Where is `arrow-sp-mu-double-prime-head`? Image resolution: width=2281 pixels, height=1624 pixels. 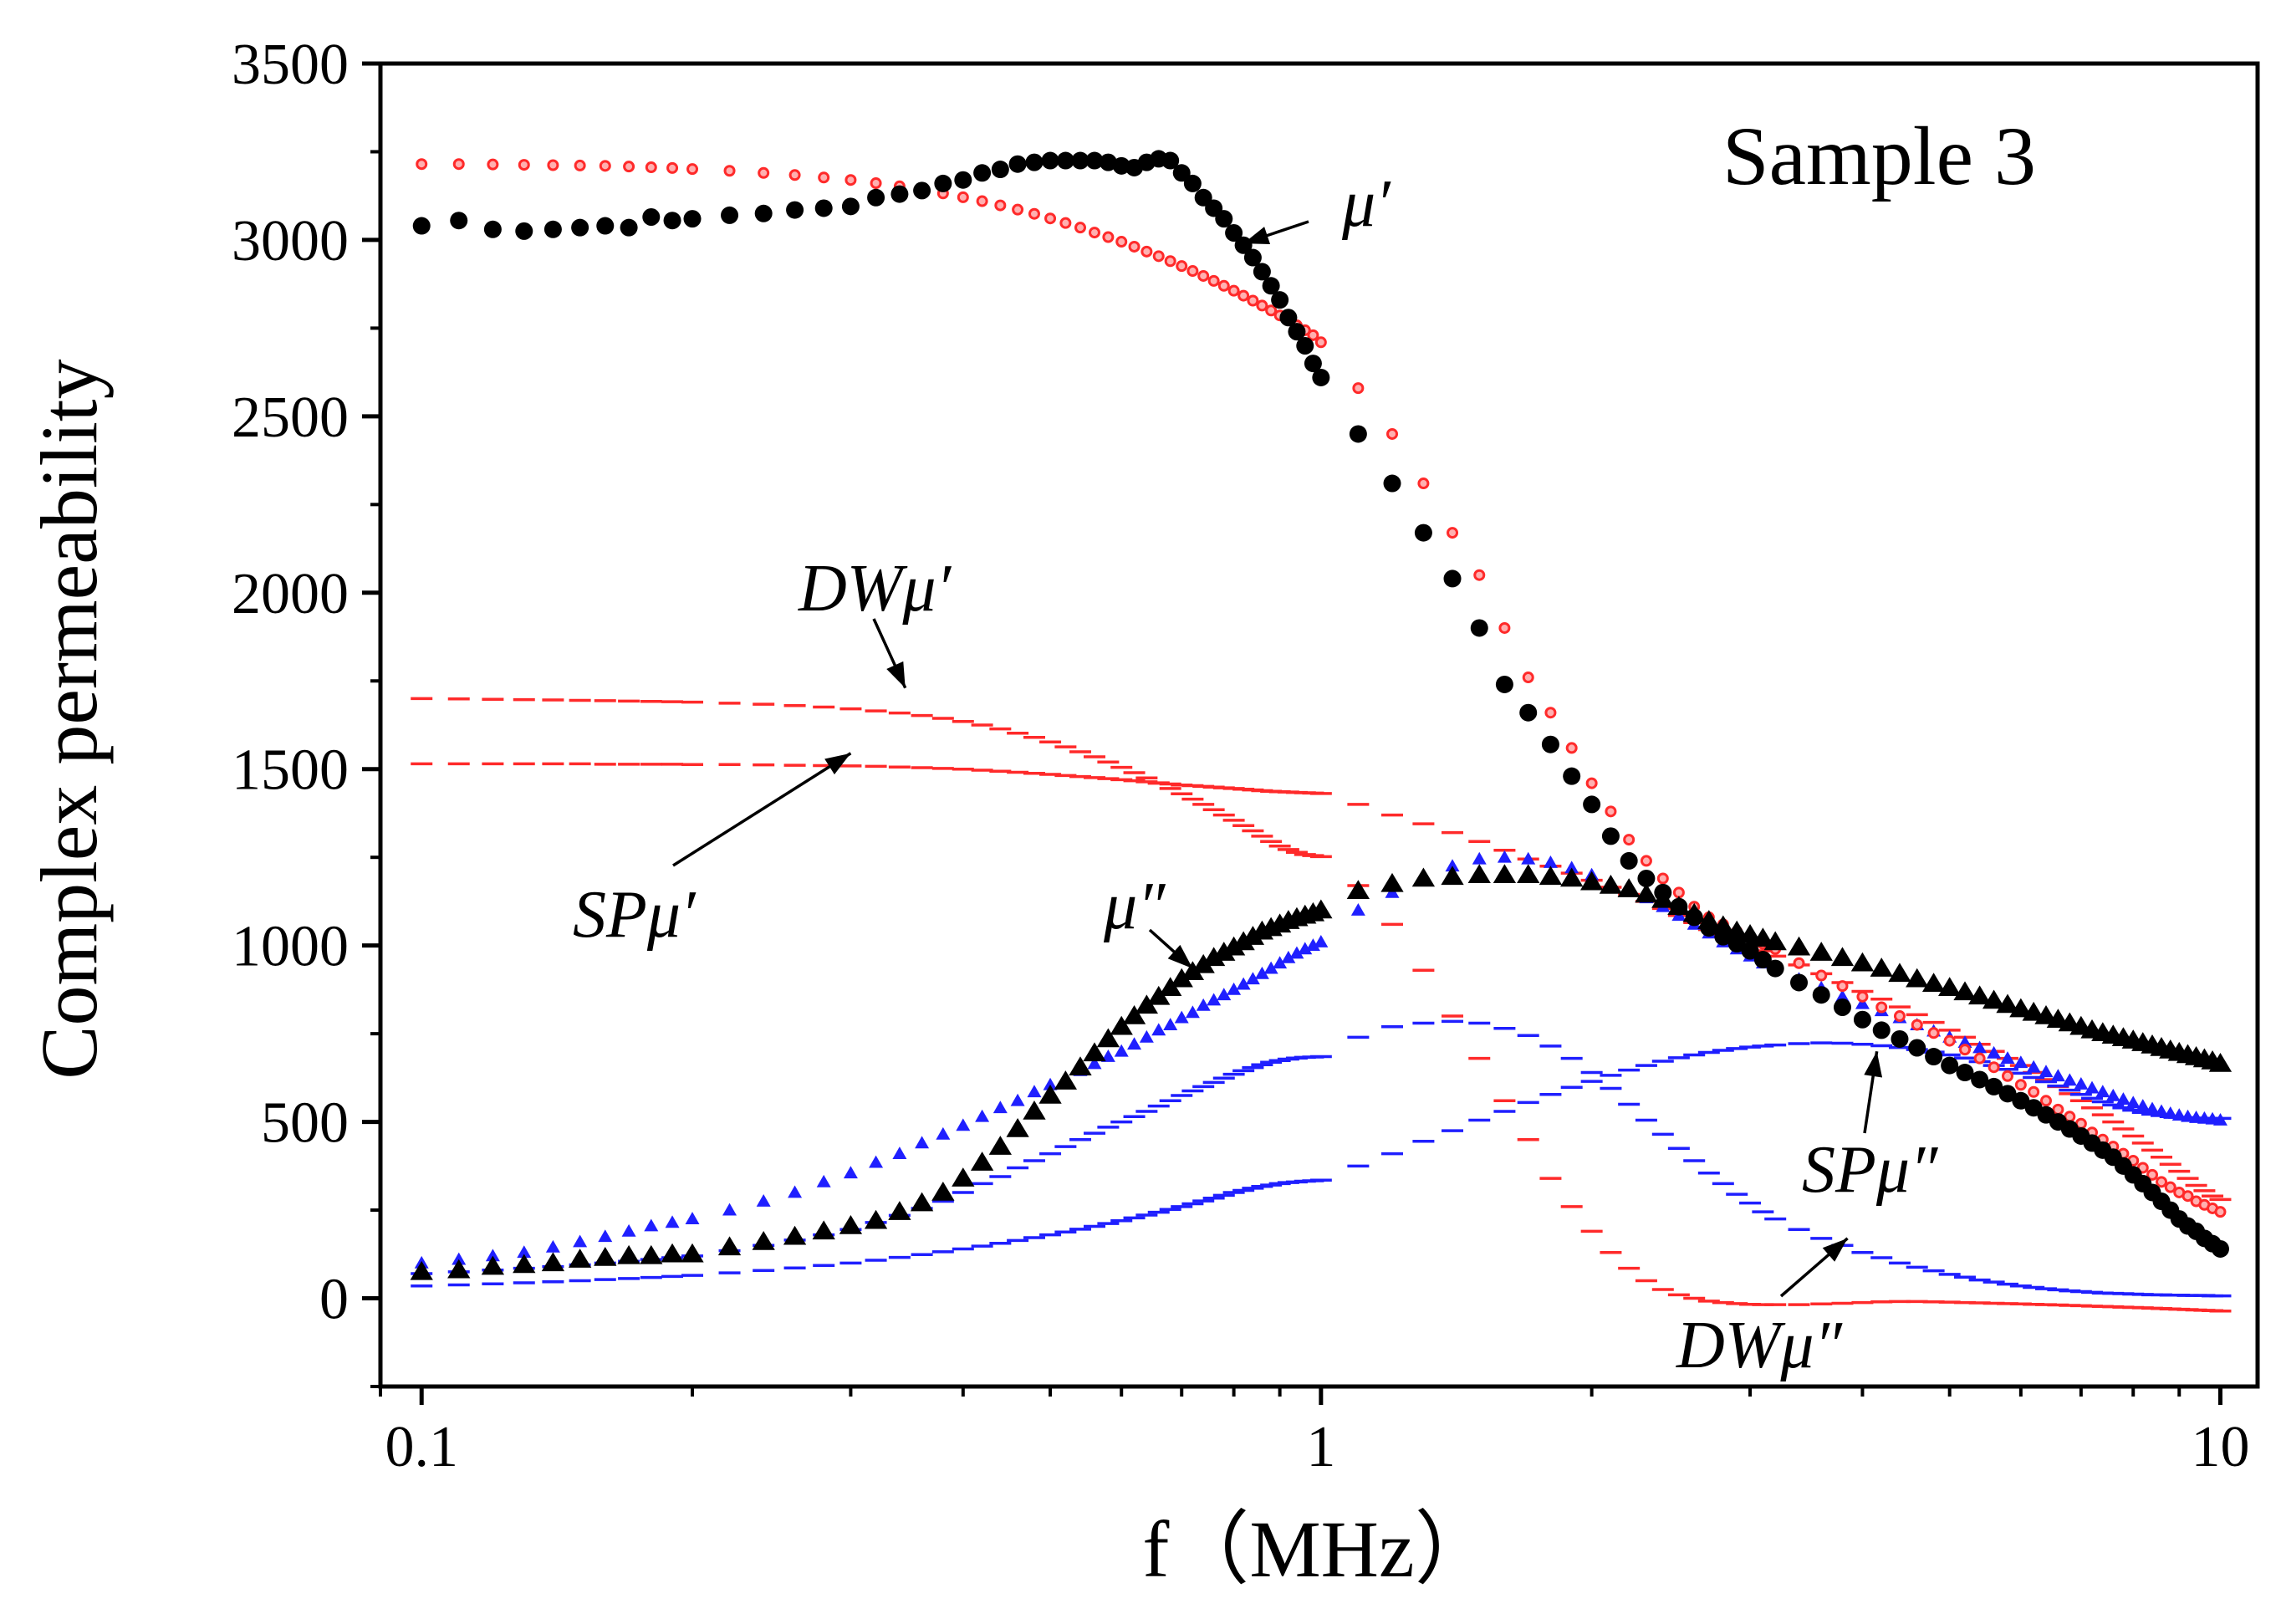 arrow-sp-mu-double-prime-head is located at coordinates (1873, 1064).